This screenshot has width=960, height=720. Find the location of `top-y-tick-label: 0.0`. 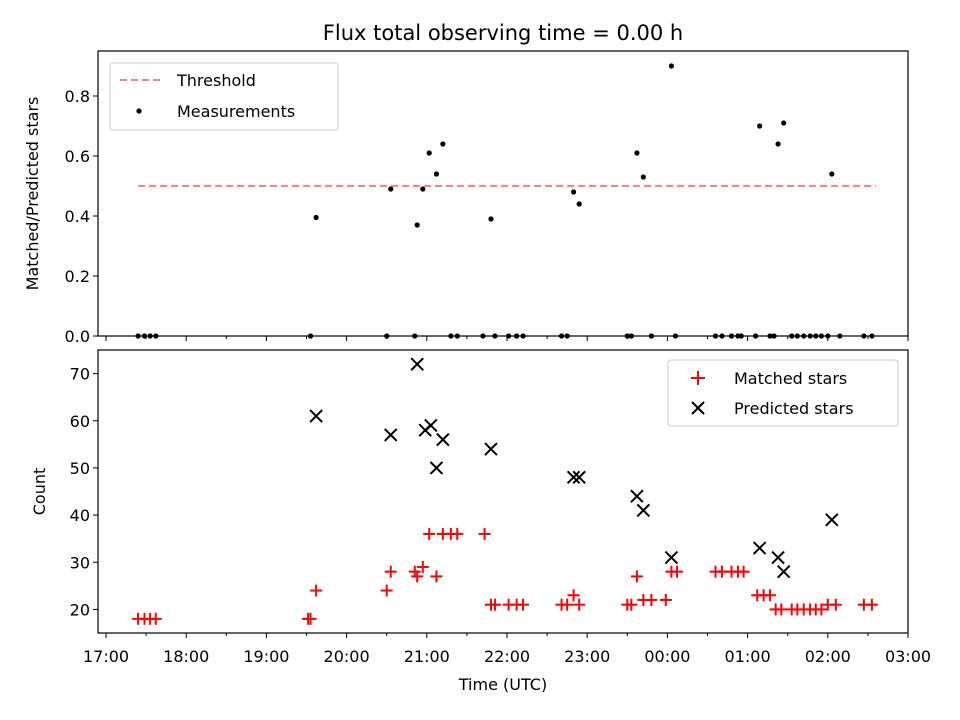

top-y-tick-label: 0.0 is located at coordinates (77, 336).